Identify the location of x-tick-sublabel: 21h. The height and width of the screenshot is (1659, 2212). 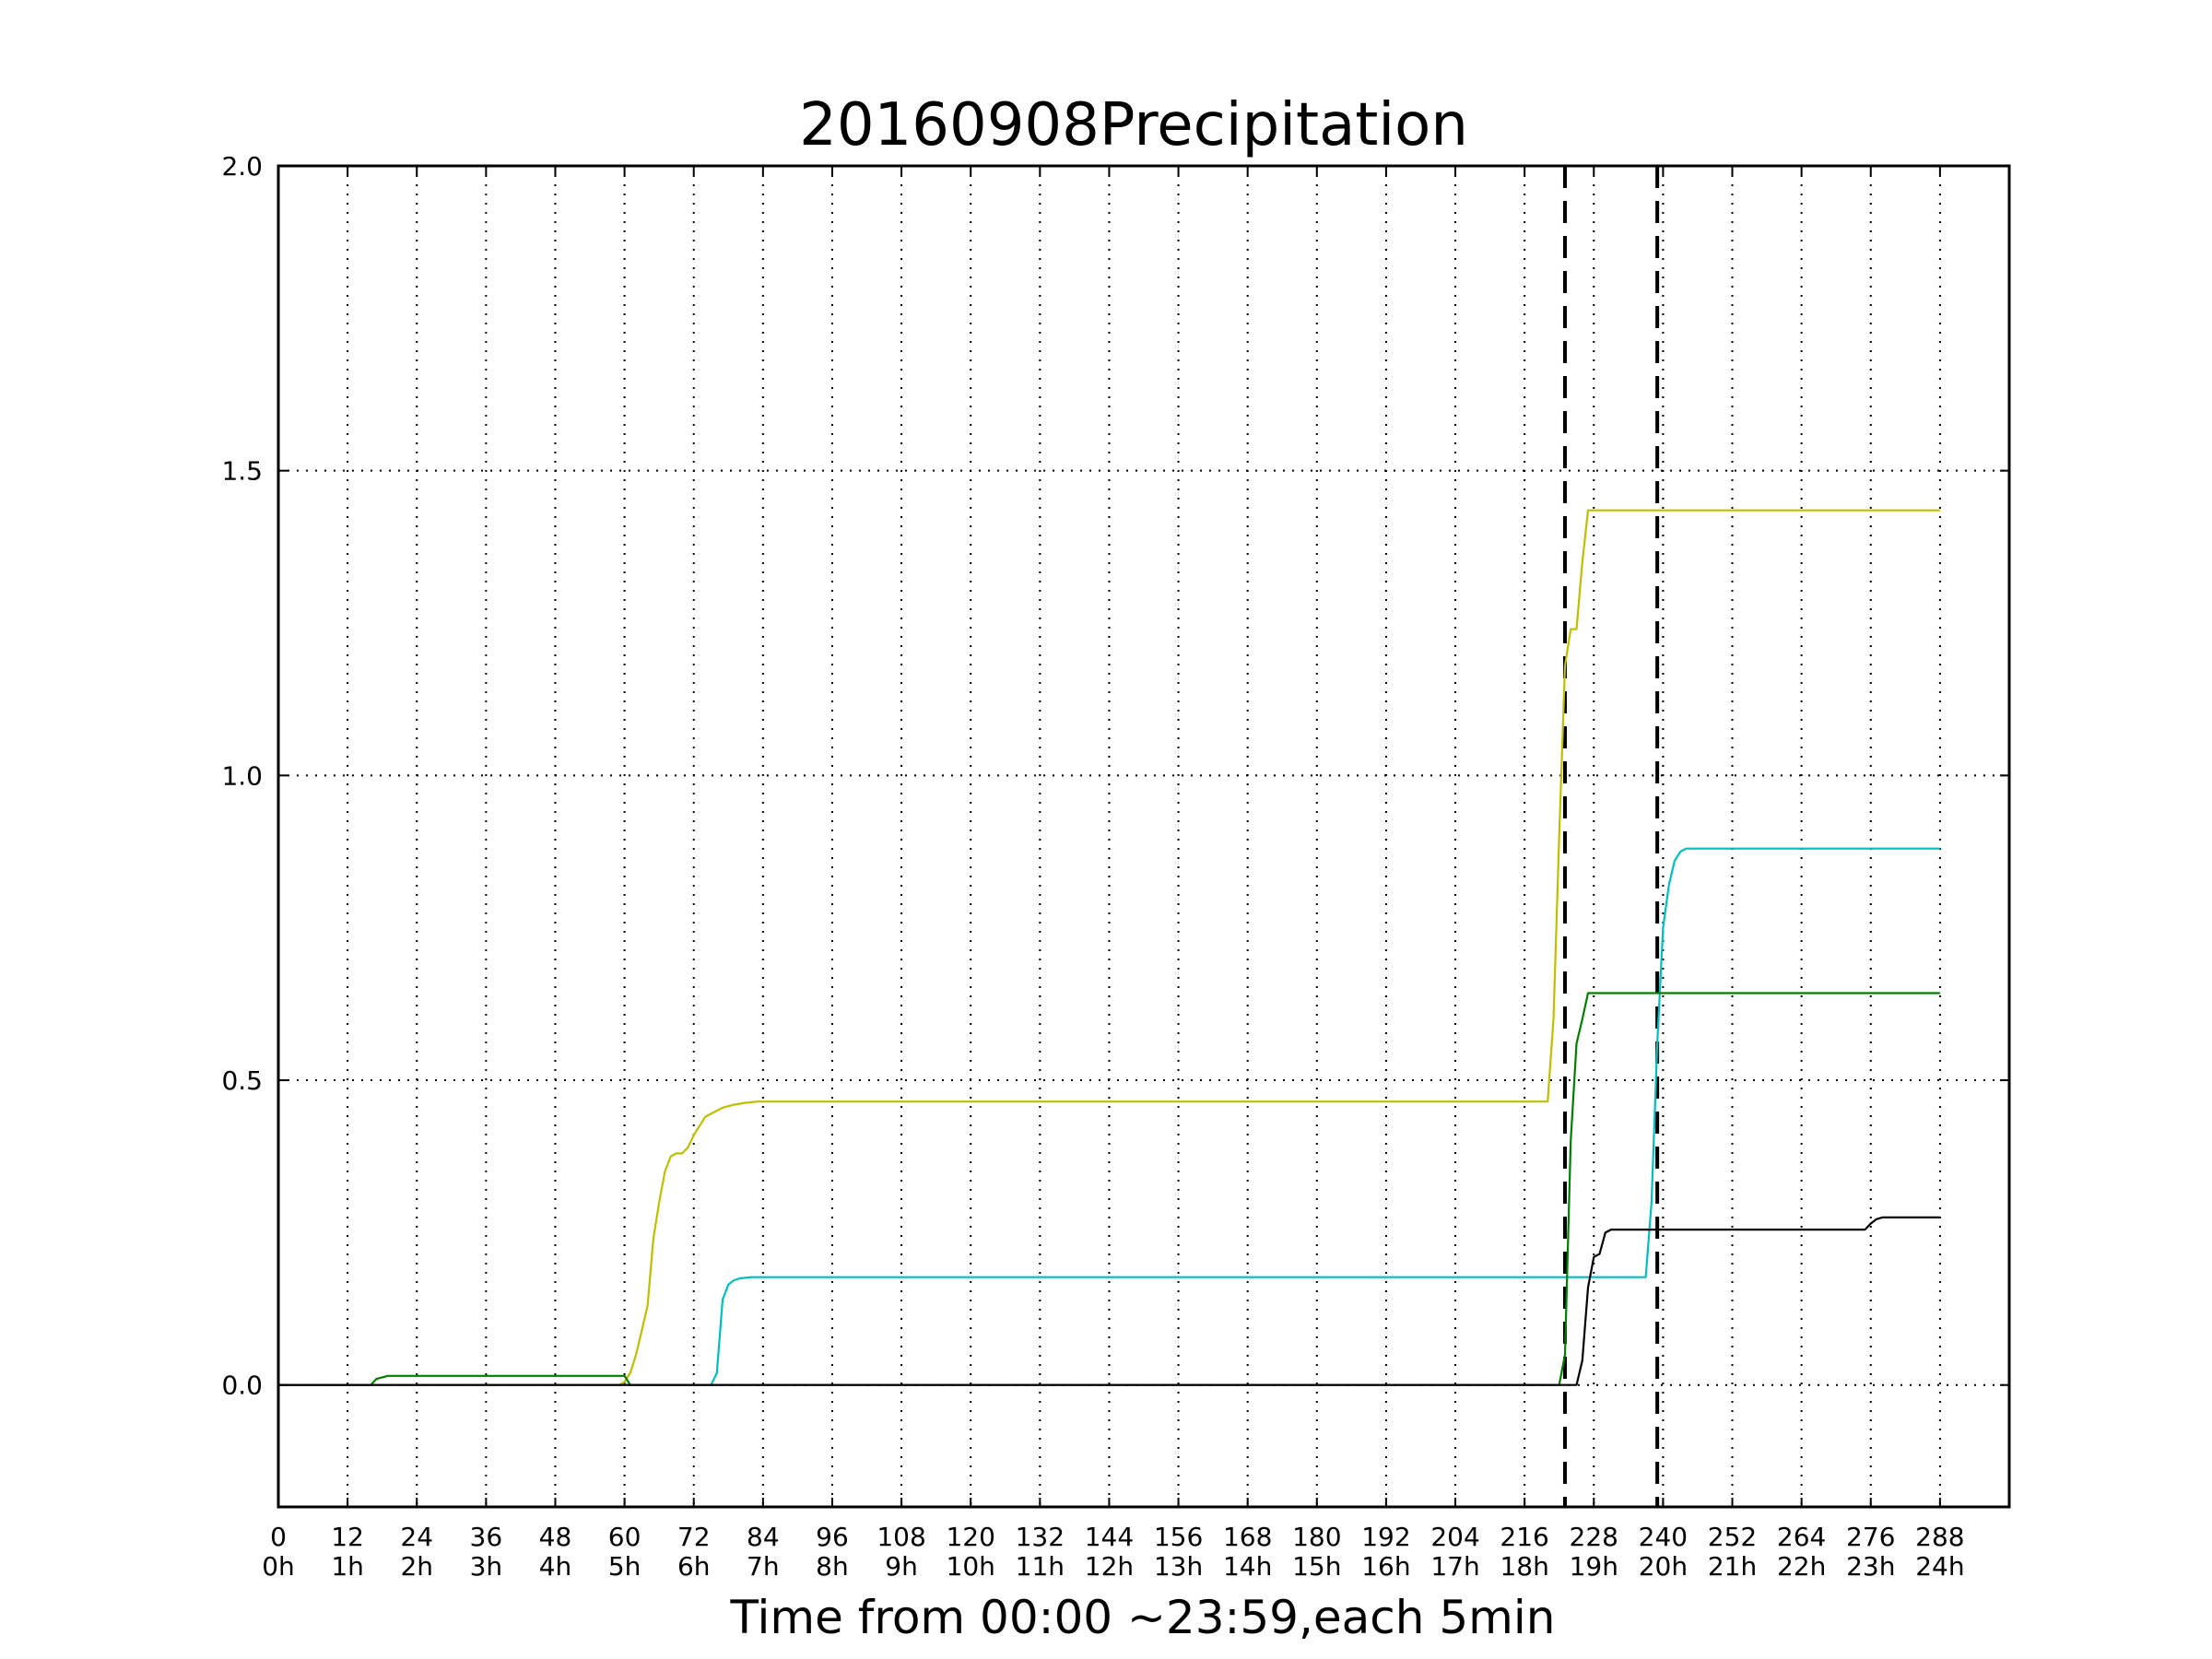
(1732, 1566).